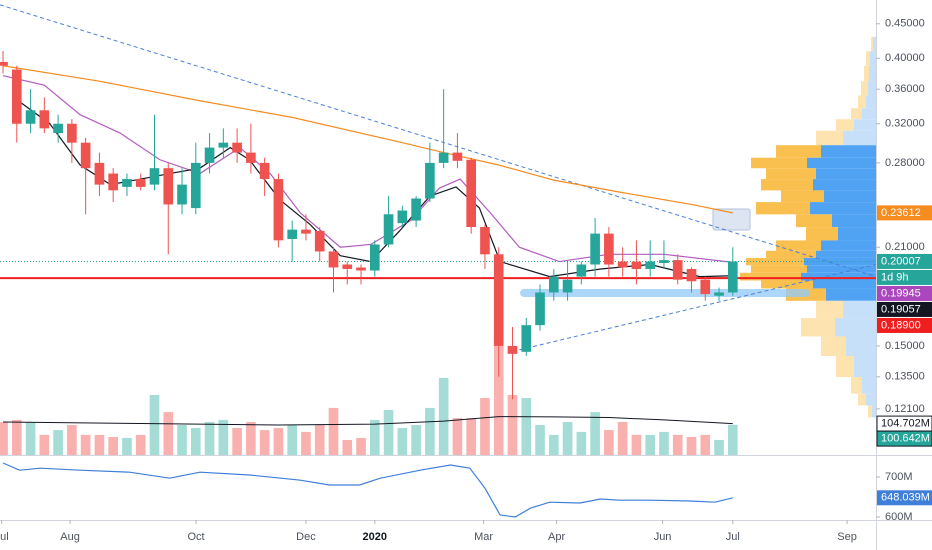 This screenshot has height=550, width=932. Describe the element at coordinates (905, 58) in the screenshot. I see `y-tick-label: 0.40000` at that location.